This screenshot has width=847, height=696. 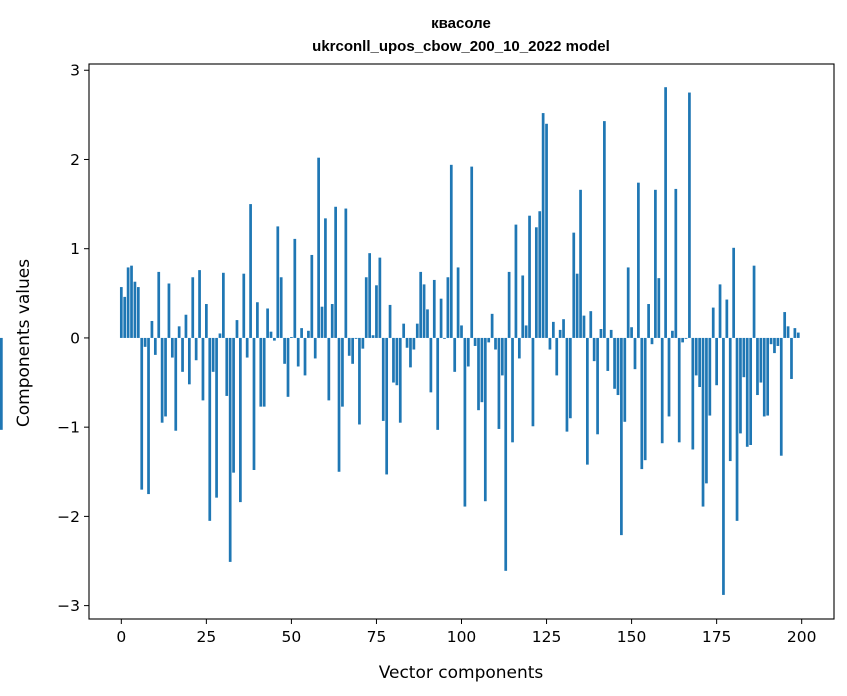 I want to click on x-tick-label: 200, so click(x=802, y=637).